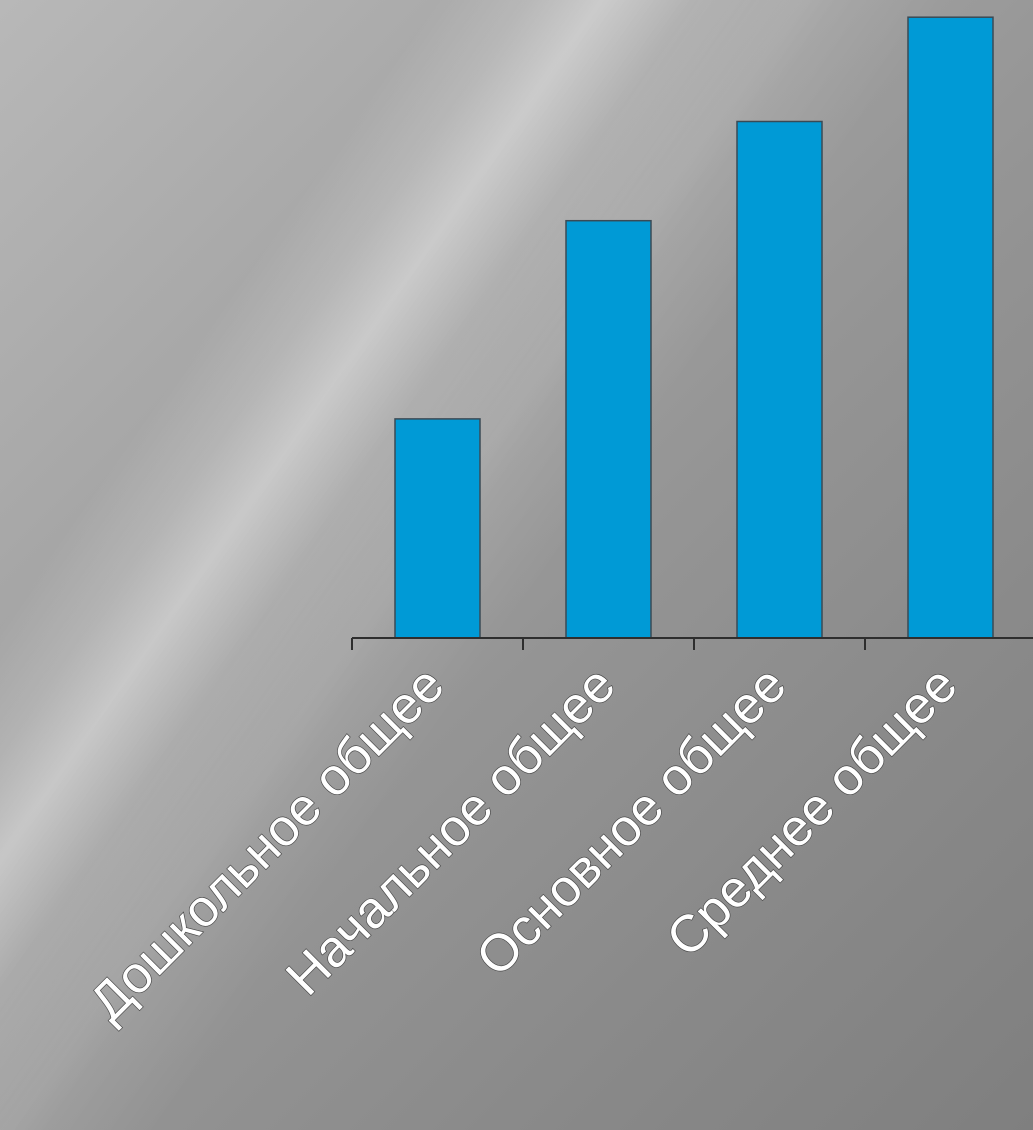 The width and height of the screenshot is (1033, 1130). What do you see at coordinates (608, 644) in the screenshot?
I see `x-axis-ticks` at bounding box center [608, 644].